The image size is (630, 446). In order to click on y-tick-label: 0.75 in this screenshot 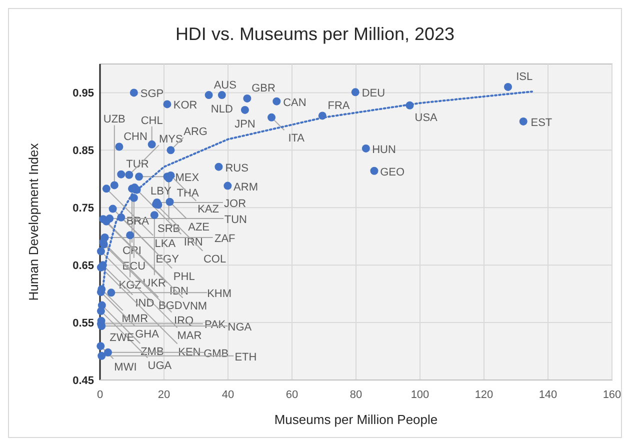, I will do `click(83, 208)`.